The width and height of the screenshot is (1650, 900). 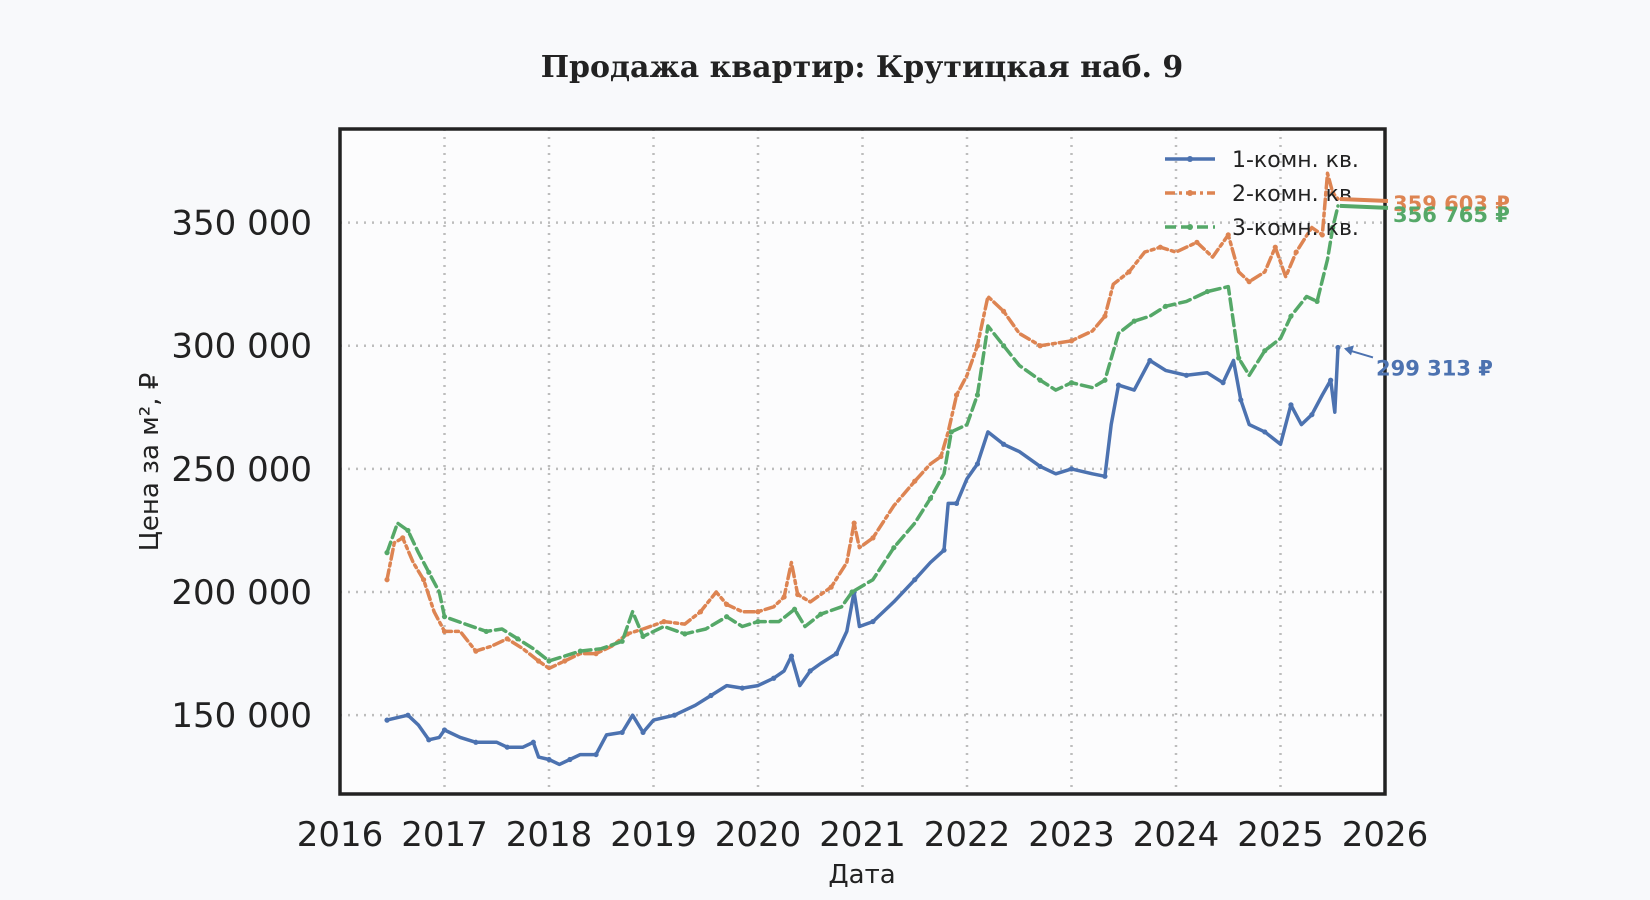 I want to click on x-tick-label: 2019, so click(x=653, y=835).